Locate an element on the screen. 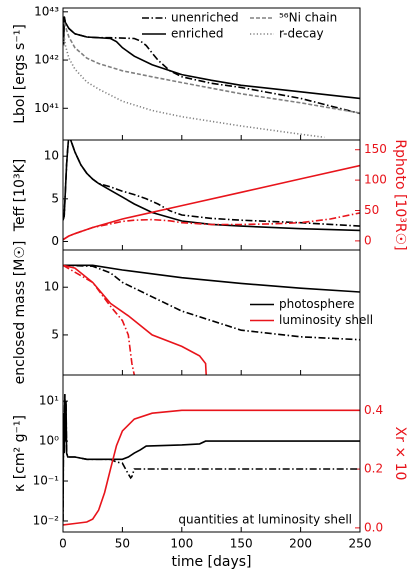  legend-label: luminosity shell is located at coordinates (326, 320).